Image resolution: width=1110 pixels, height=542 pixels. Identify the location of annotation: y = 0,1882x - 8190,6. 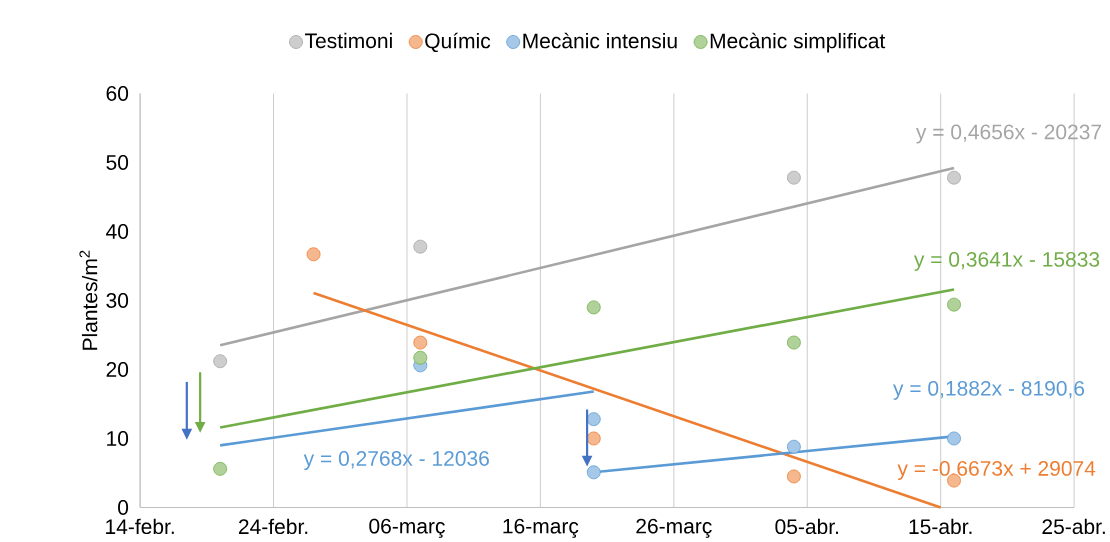
(989, 390).